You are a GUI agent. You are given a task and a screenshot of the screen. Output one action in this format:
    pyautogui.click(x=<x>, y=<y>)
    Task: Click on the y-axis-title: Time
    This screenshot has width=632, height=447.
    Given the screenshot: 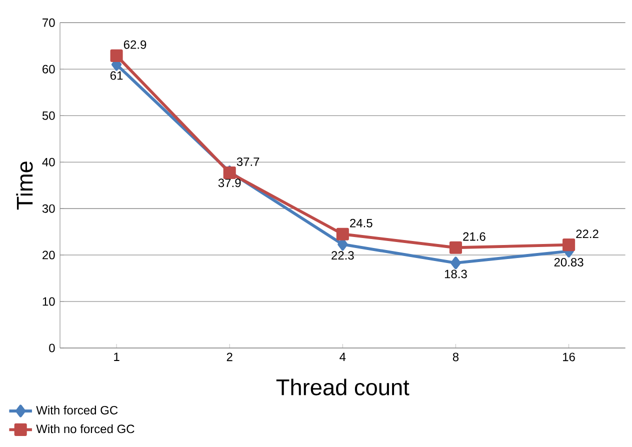 What is the action you would take?
    pyautogui.click(x=24, y=186)
    